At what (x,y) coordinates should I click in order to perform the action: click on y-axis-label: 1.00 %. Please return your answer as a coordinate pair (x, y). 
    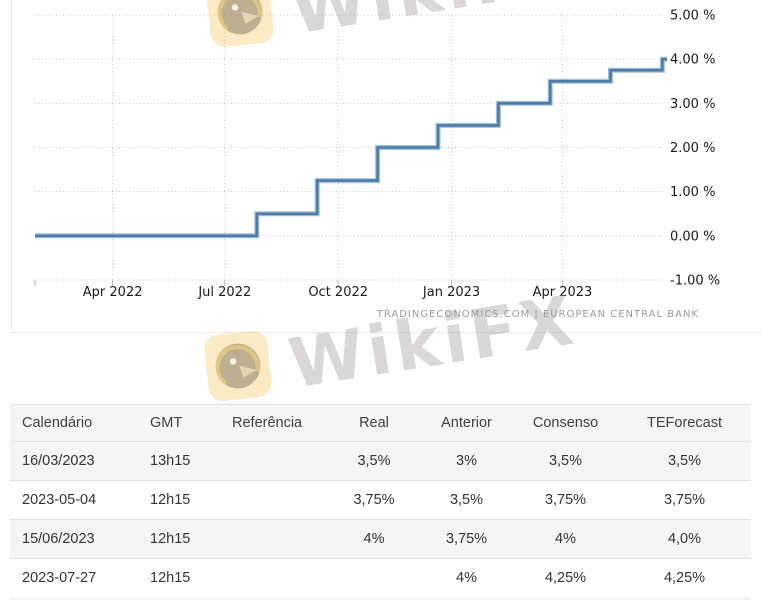
    Looking at the image, I should click on (692, 192).